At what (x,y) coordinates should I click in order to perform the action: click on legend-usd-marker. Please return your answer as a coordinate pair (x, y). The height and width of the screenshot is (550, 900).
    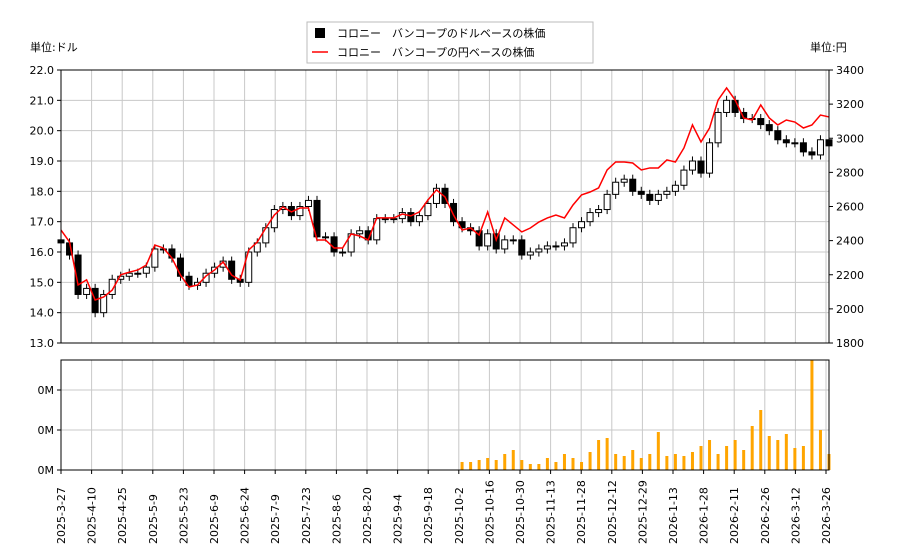
    Looking at the image, I should click on (320, 33).